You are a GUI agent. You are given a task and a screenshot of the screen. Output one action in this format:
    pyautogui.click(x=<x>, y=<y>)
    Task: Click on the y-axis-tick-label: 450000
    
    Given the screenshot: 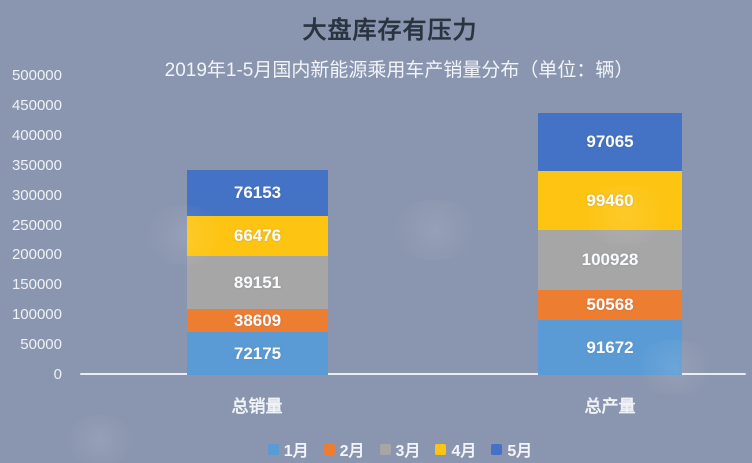 What is the action you would take?
    pyautogui.click(x=36, y=105)
    